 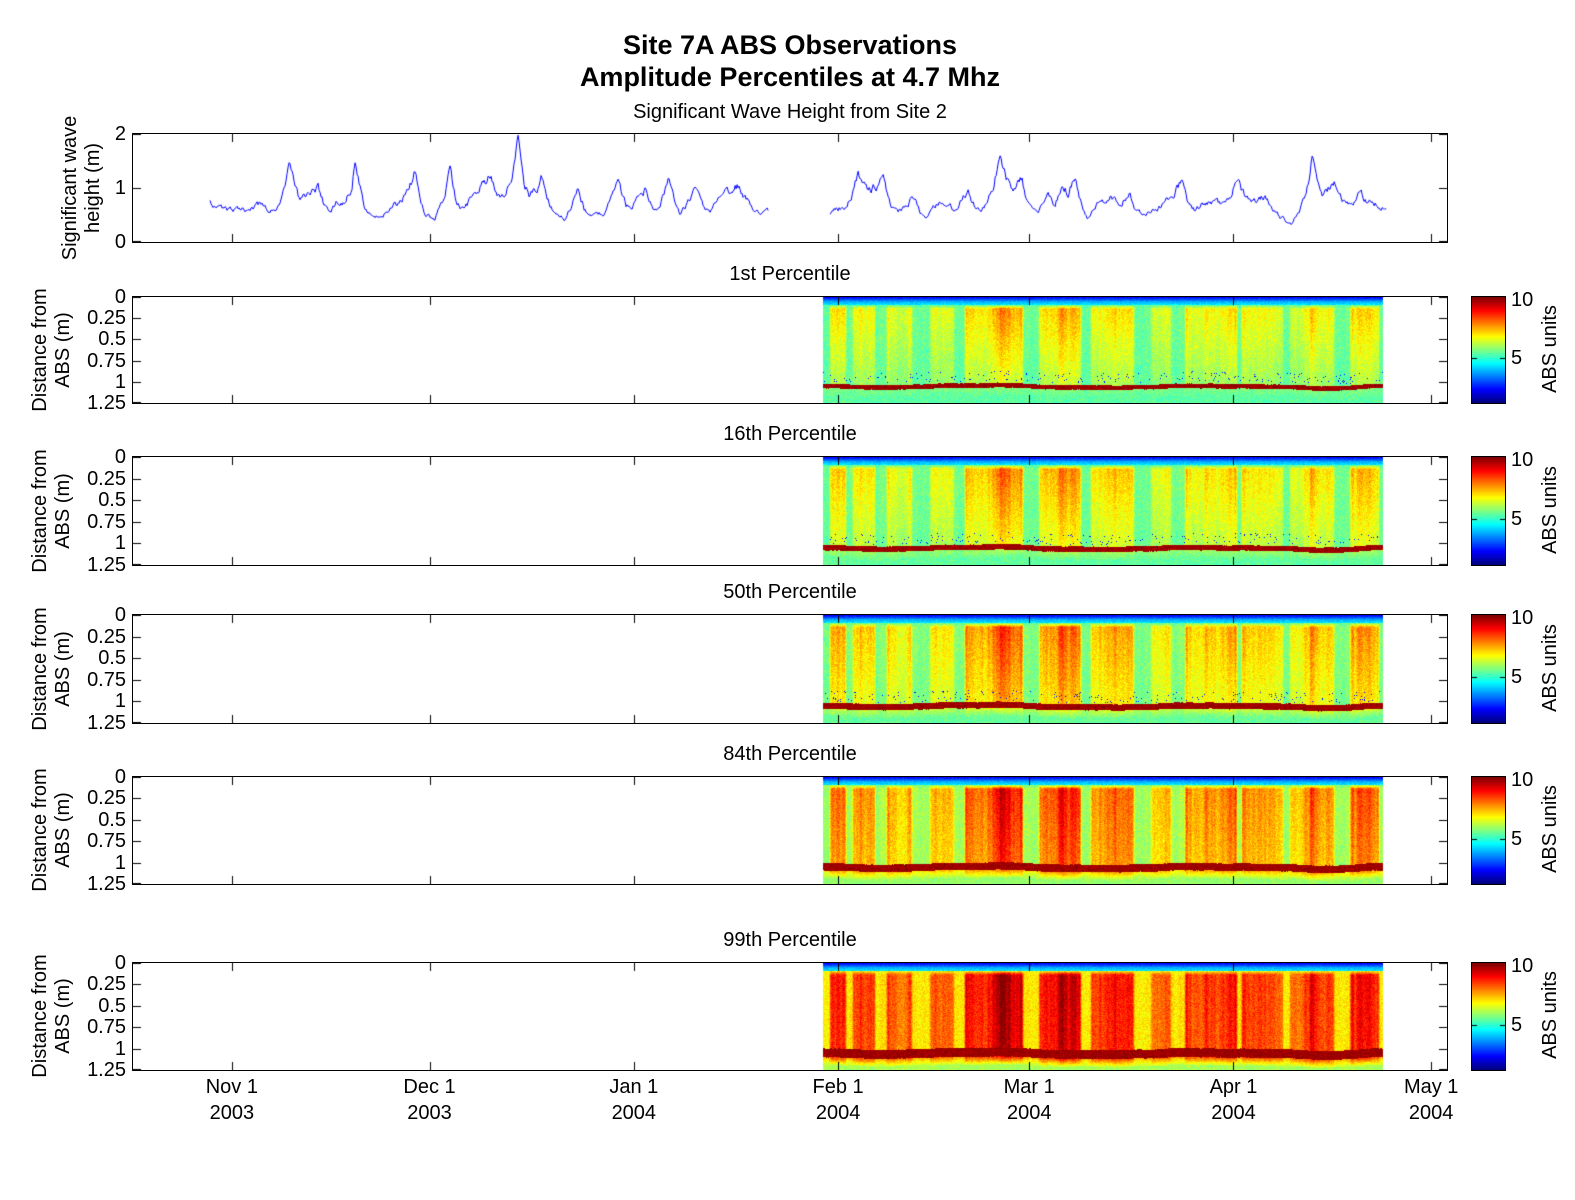 What do you see at coordinates (790, 669) in the screenshot?
I see `heatmap-canvas-50th` at bounding box center [790, 669].